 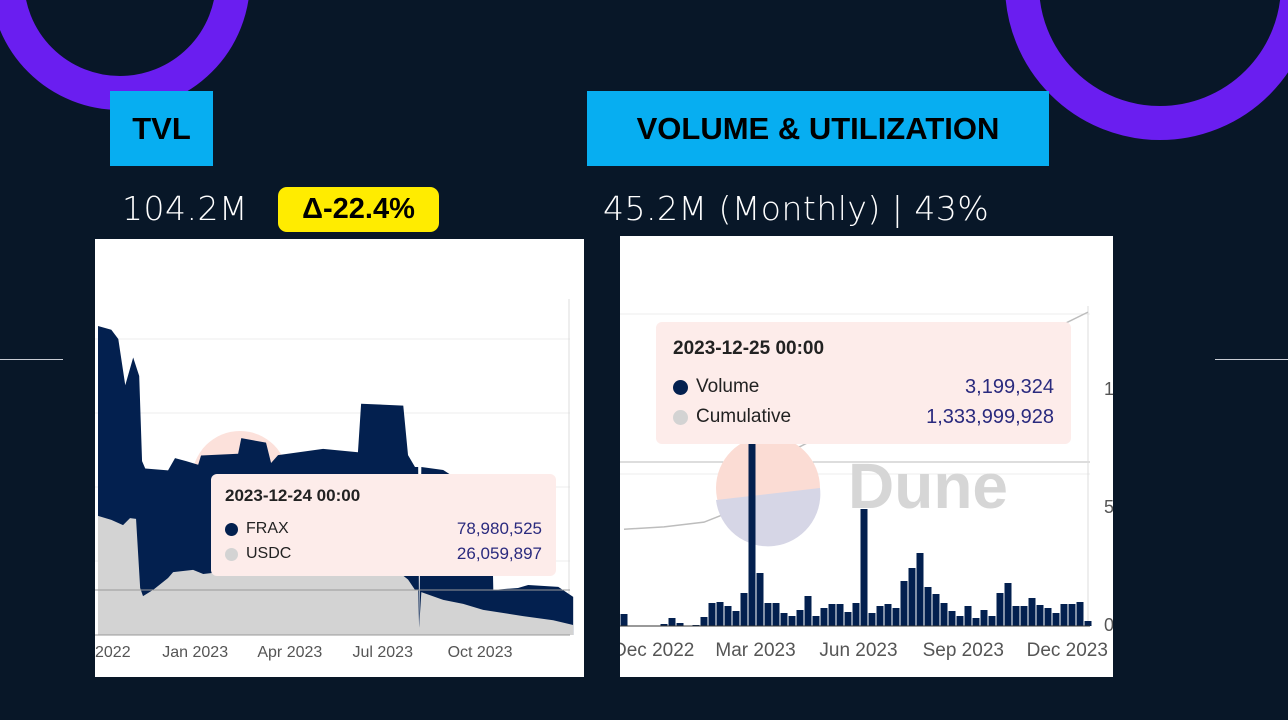 What do you see at coordinates (293, 495) in the screenshot?
I see `tooltip-date: 2023-12-24 00:00` at bounding box center [293, 495].